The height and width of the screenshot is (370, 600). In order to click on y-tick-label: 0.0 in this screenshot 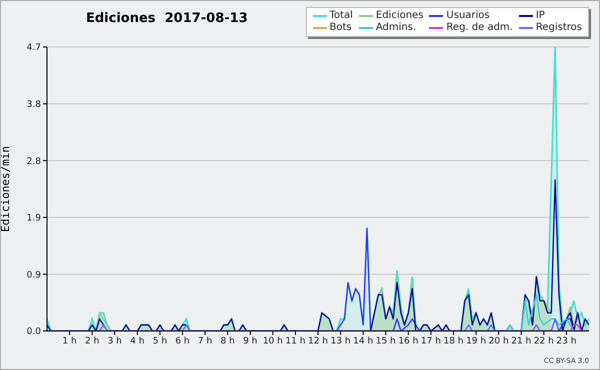, I will do `click(34, 332)`.